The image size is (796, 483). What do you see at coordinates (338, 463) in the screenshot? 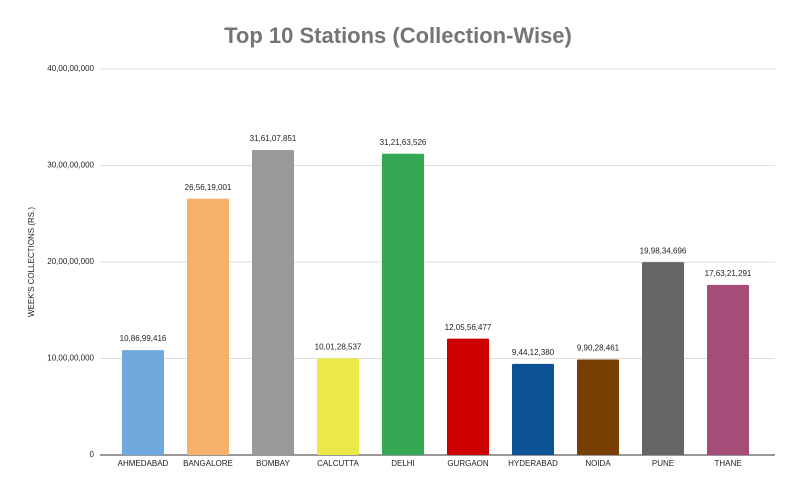
I see `x-tick-label: CALCUTTA` at bounding box center [338, 463].